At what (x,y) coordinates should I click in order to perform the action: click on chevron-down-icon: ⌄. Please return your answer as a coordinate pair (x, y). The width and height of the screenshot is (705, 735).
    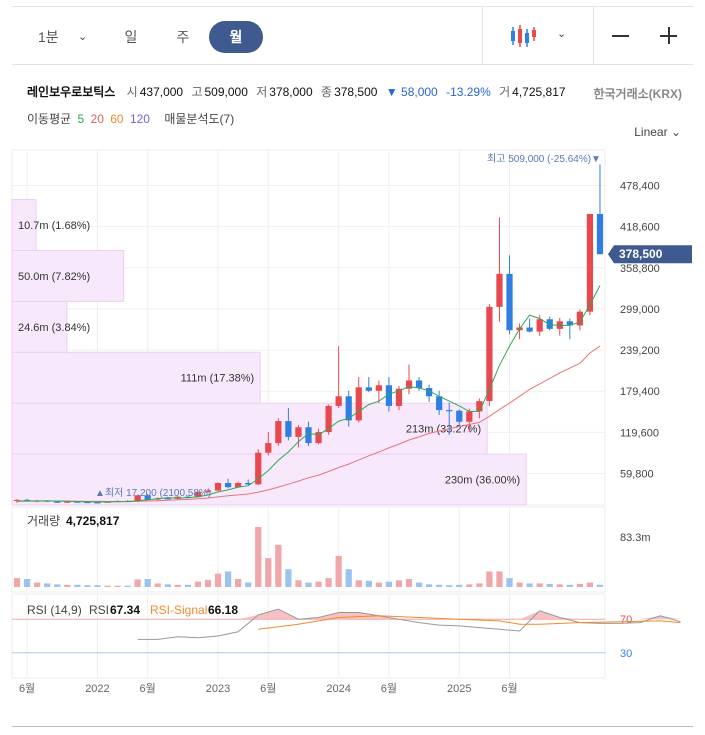
    Looking at the image, I should click on (675, 132).